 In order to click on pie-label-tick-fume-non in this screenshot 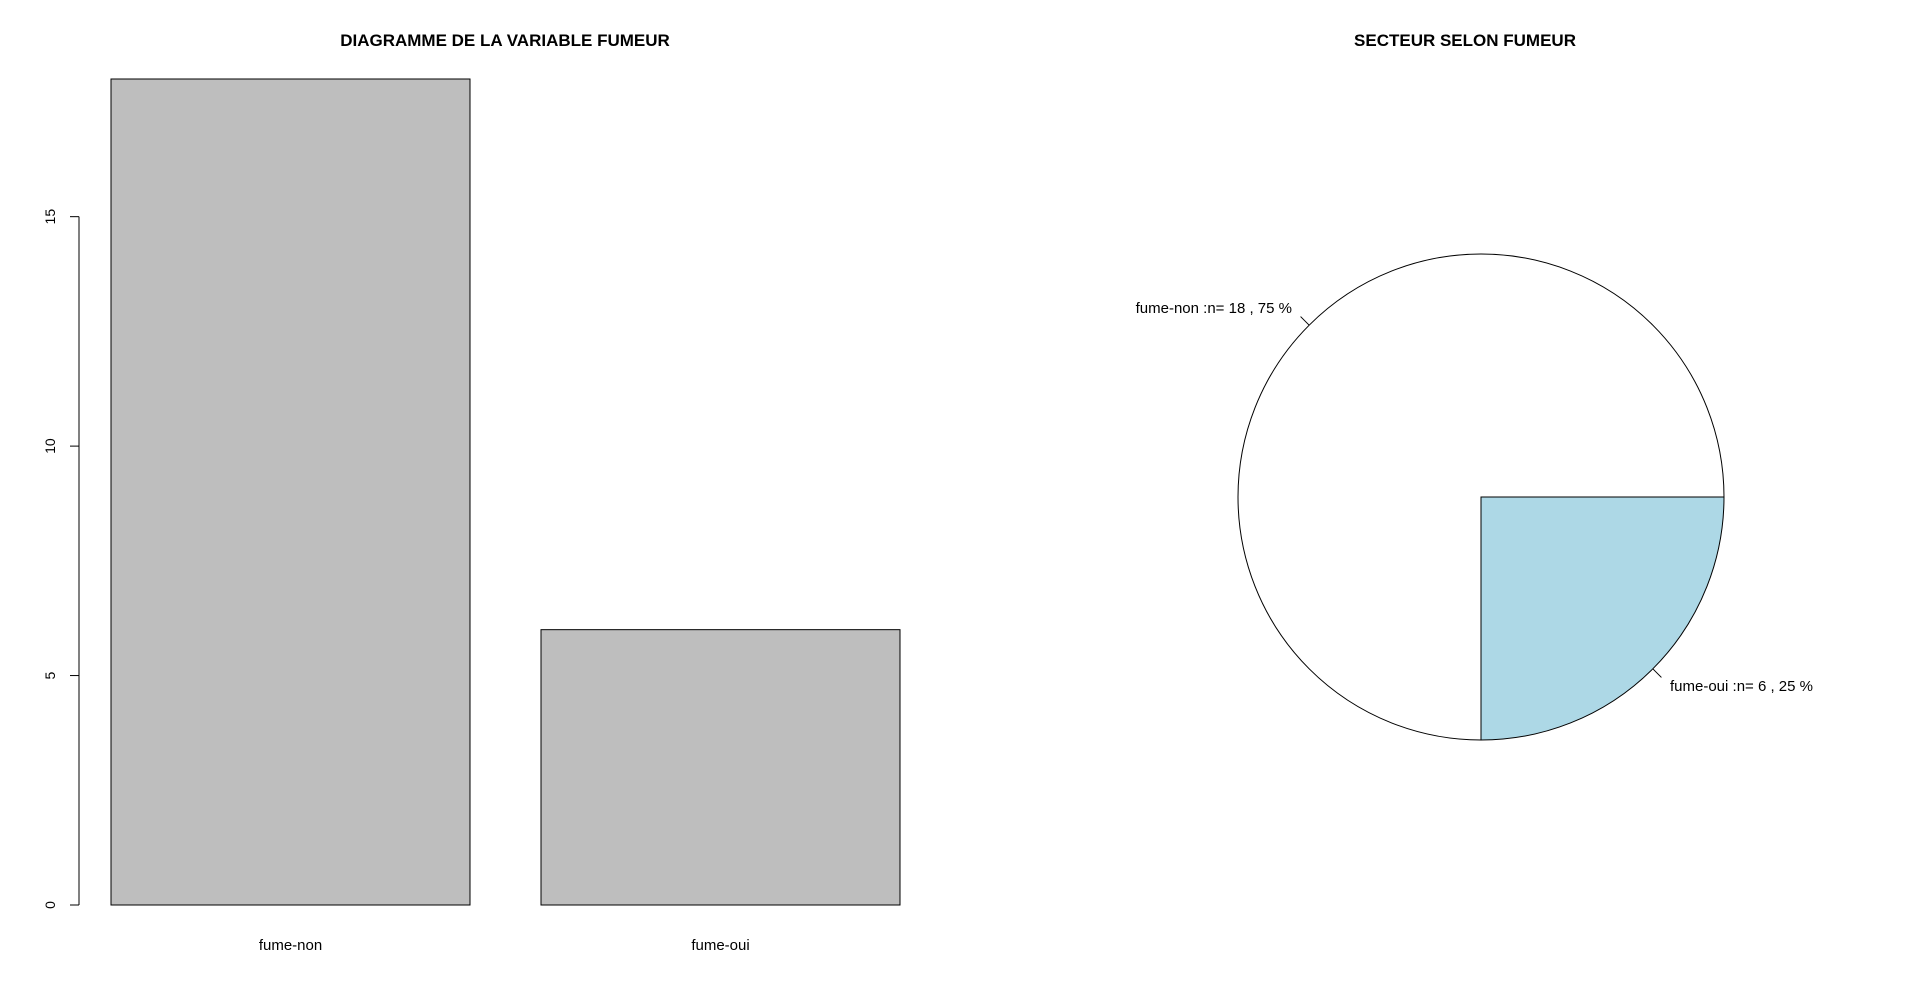, I will do `click(1305, 321)`.